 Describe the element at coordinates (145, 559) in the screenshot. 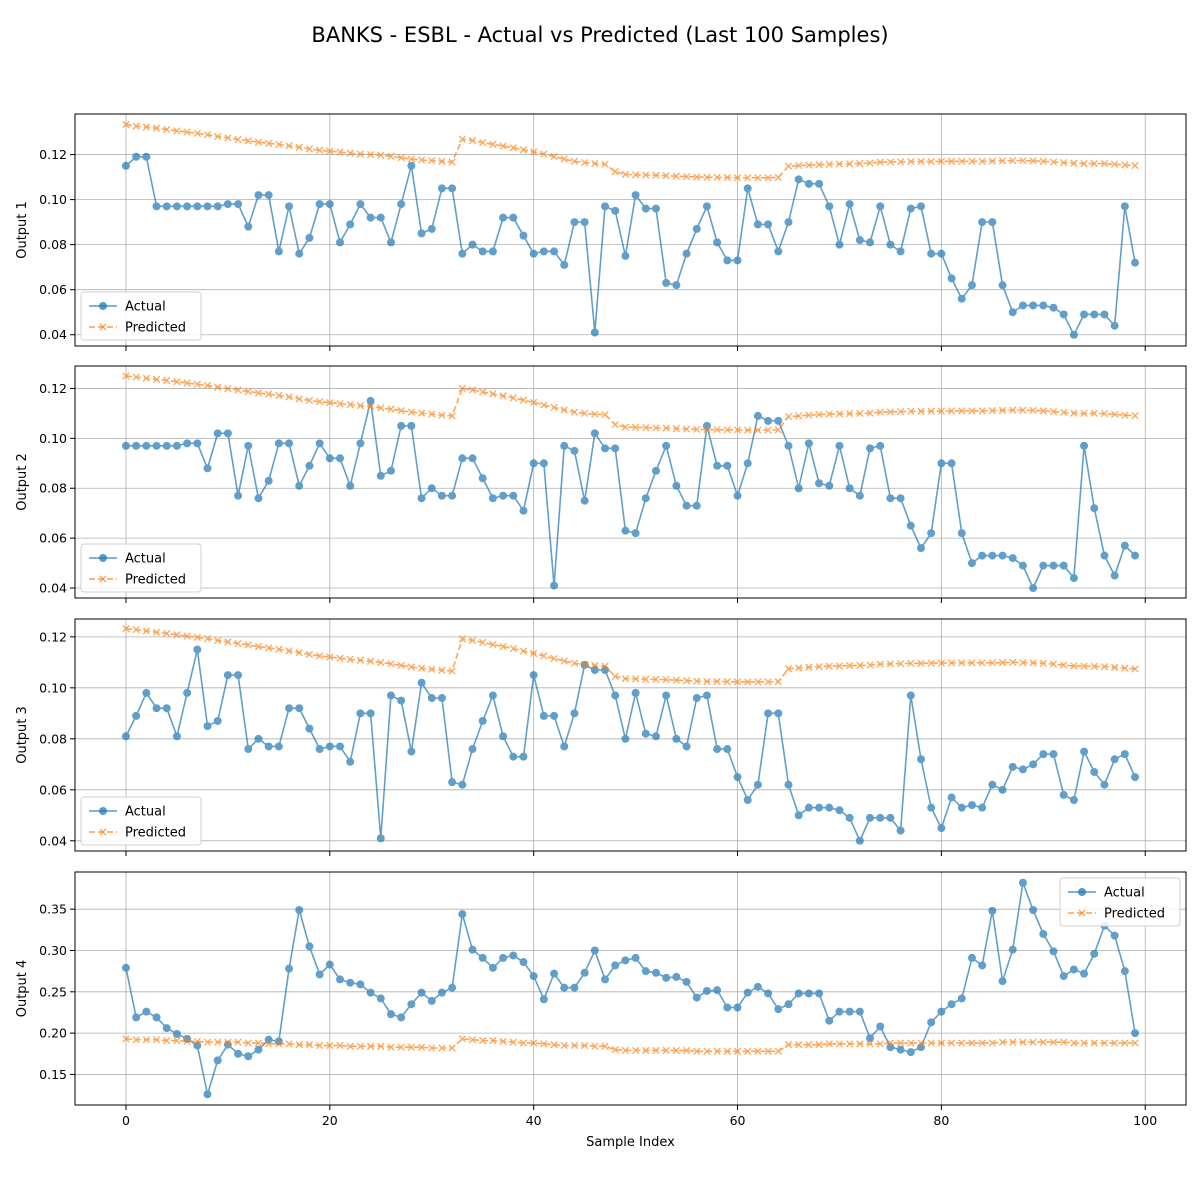

I see `legend-label: Actual` at that location.